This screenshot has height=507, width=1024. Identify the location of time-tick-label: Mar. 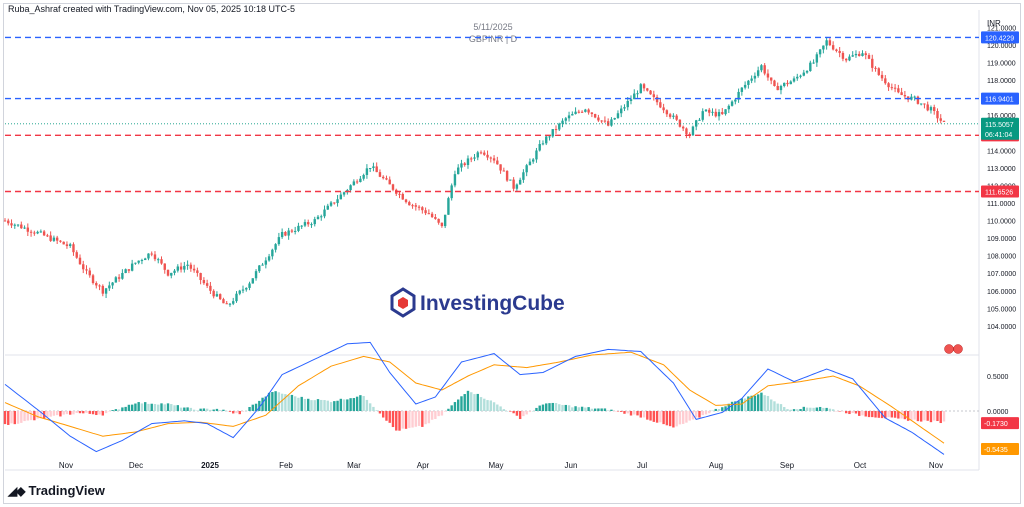
(354, 465).